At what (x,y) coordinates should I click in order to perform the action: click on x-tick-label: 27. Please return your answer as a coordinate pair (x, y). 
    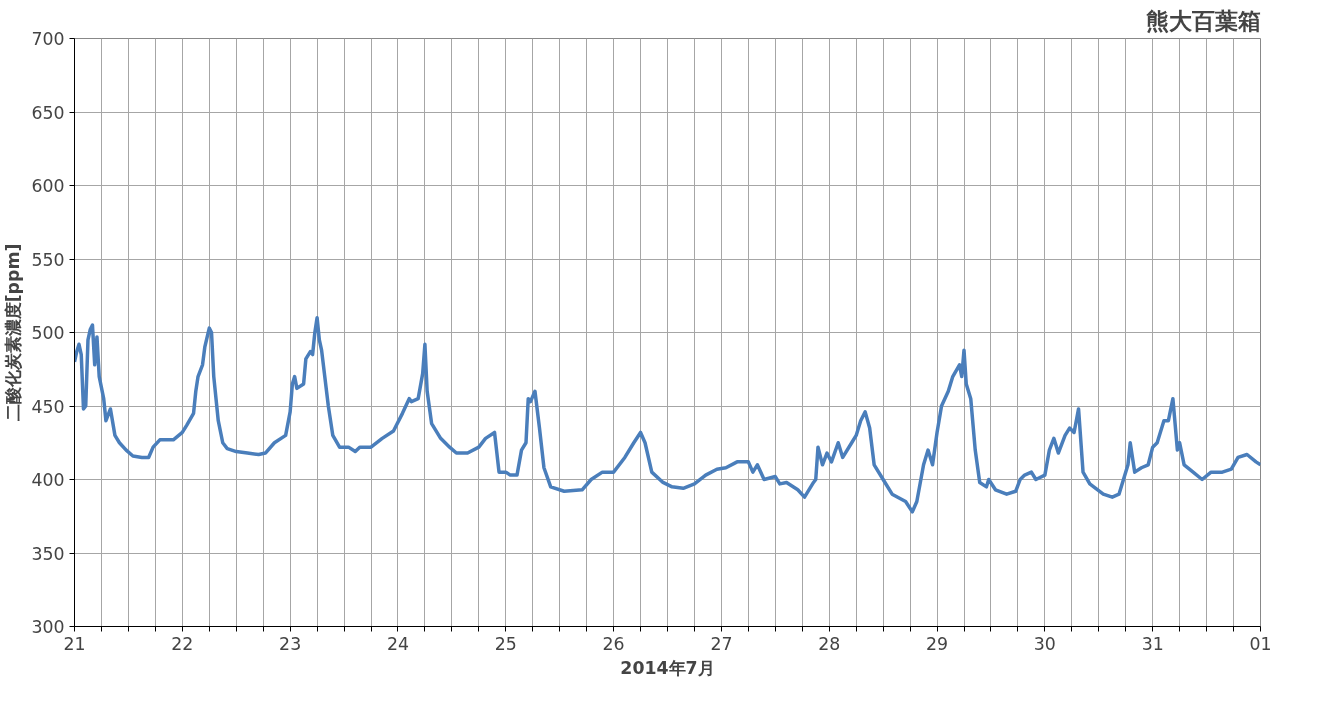
    Looking at the image, I should click on (721, 643).